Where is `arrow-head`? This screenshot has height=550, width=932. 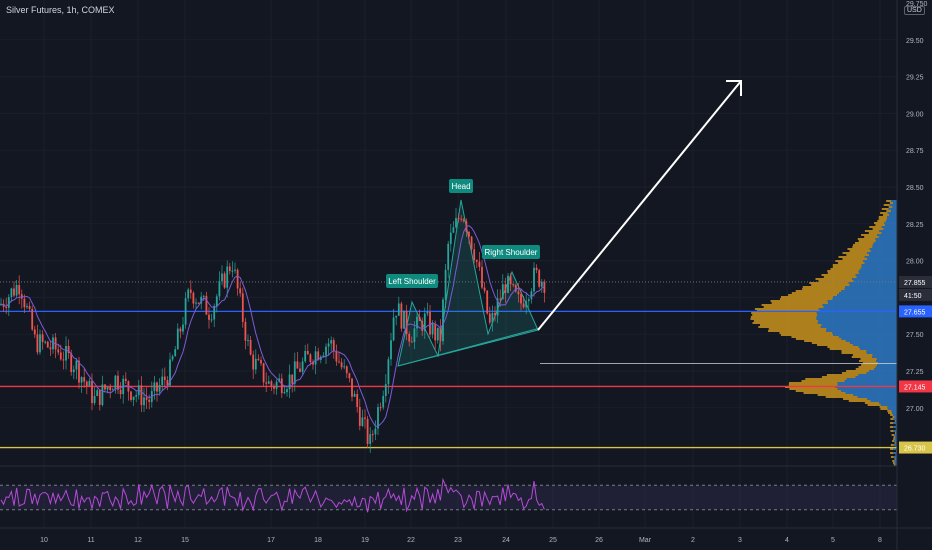
arrow-head is located at coordinates (734, 88).